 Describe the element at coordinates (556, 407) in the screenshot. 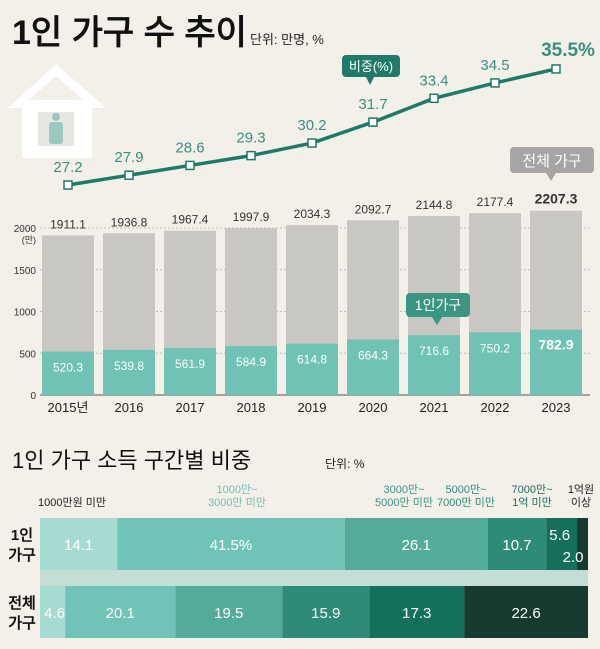

I see `x-tick-label: 2023` at that location.